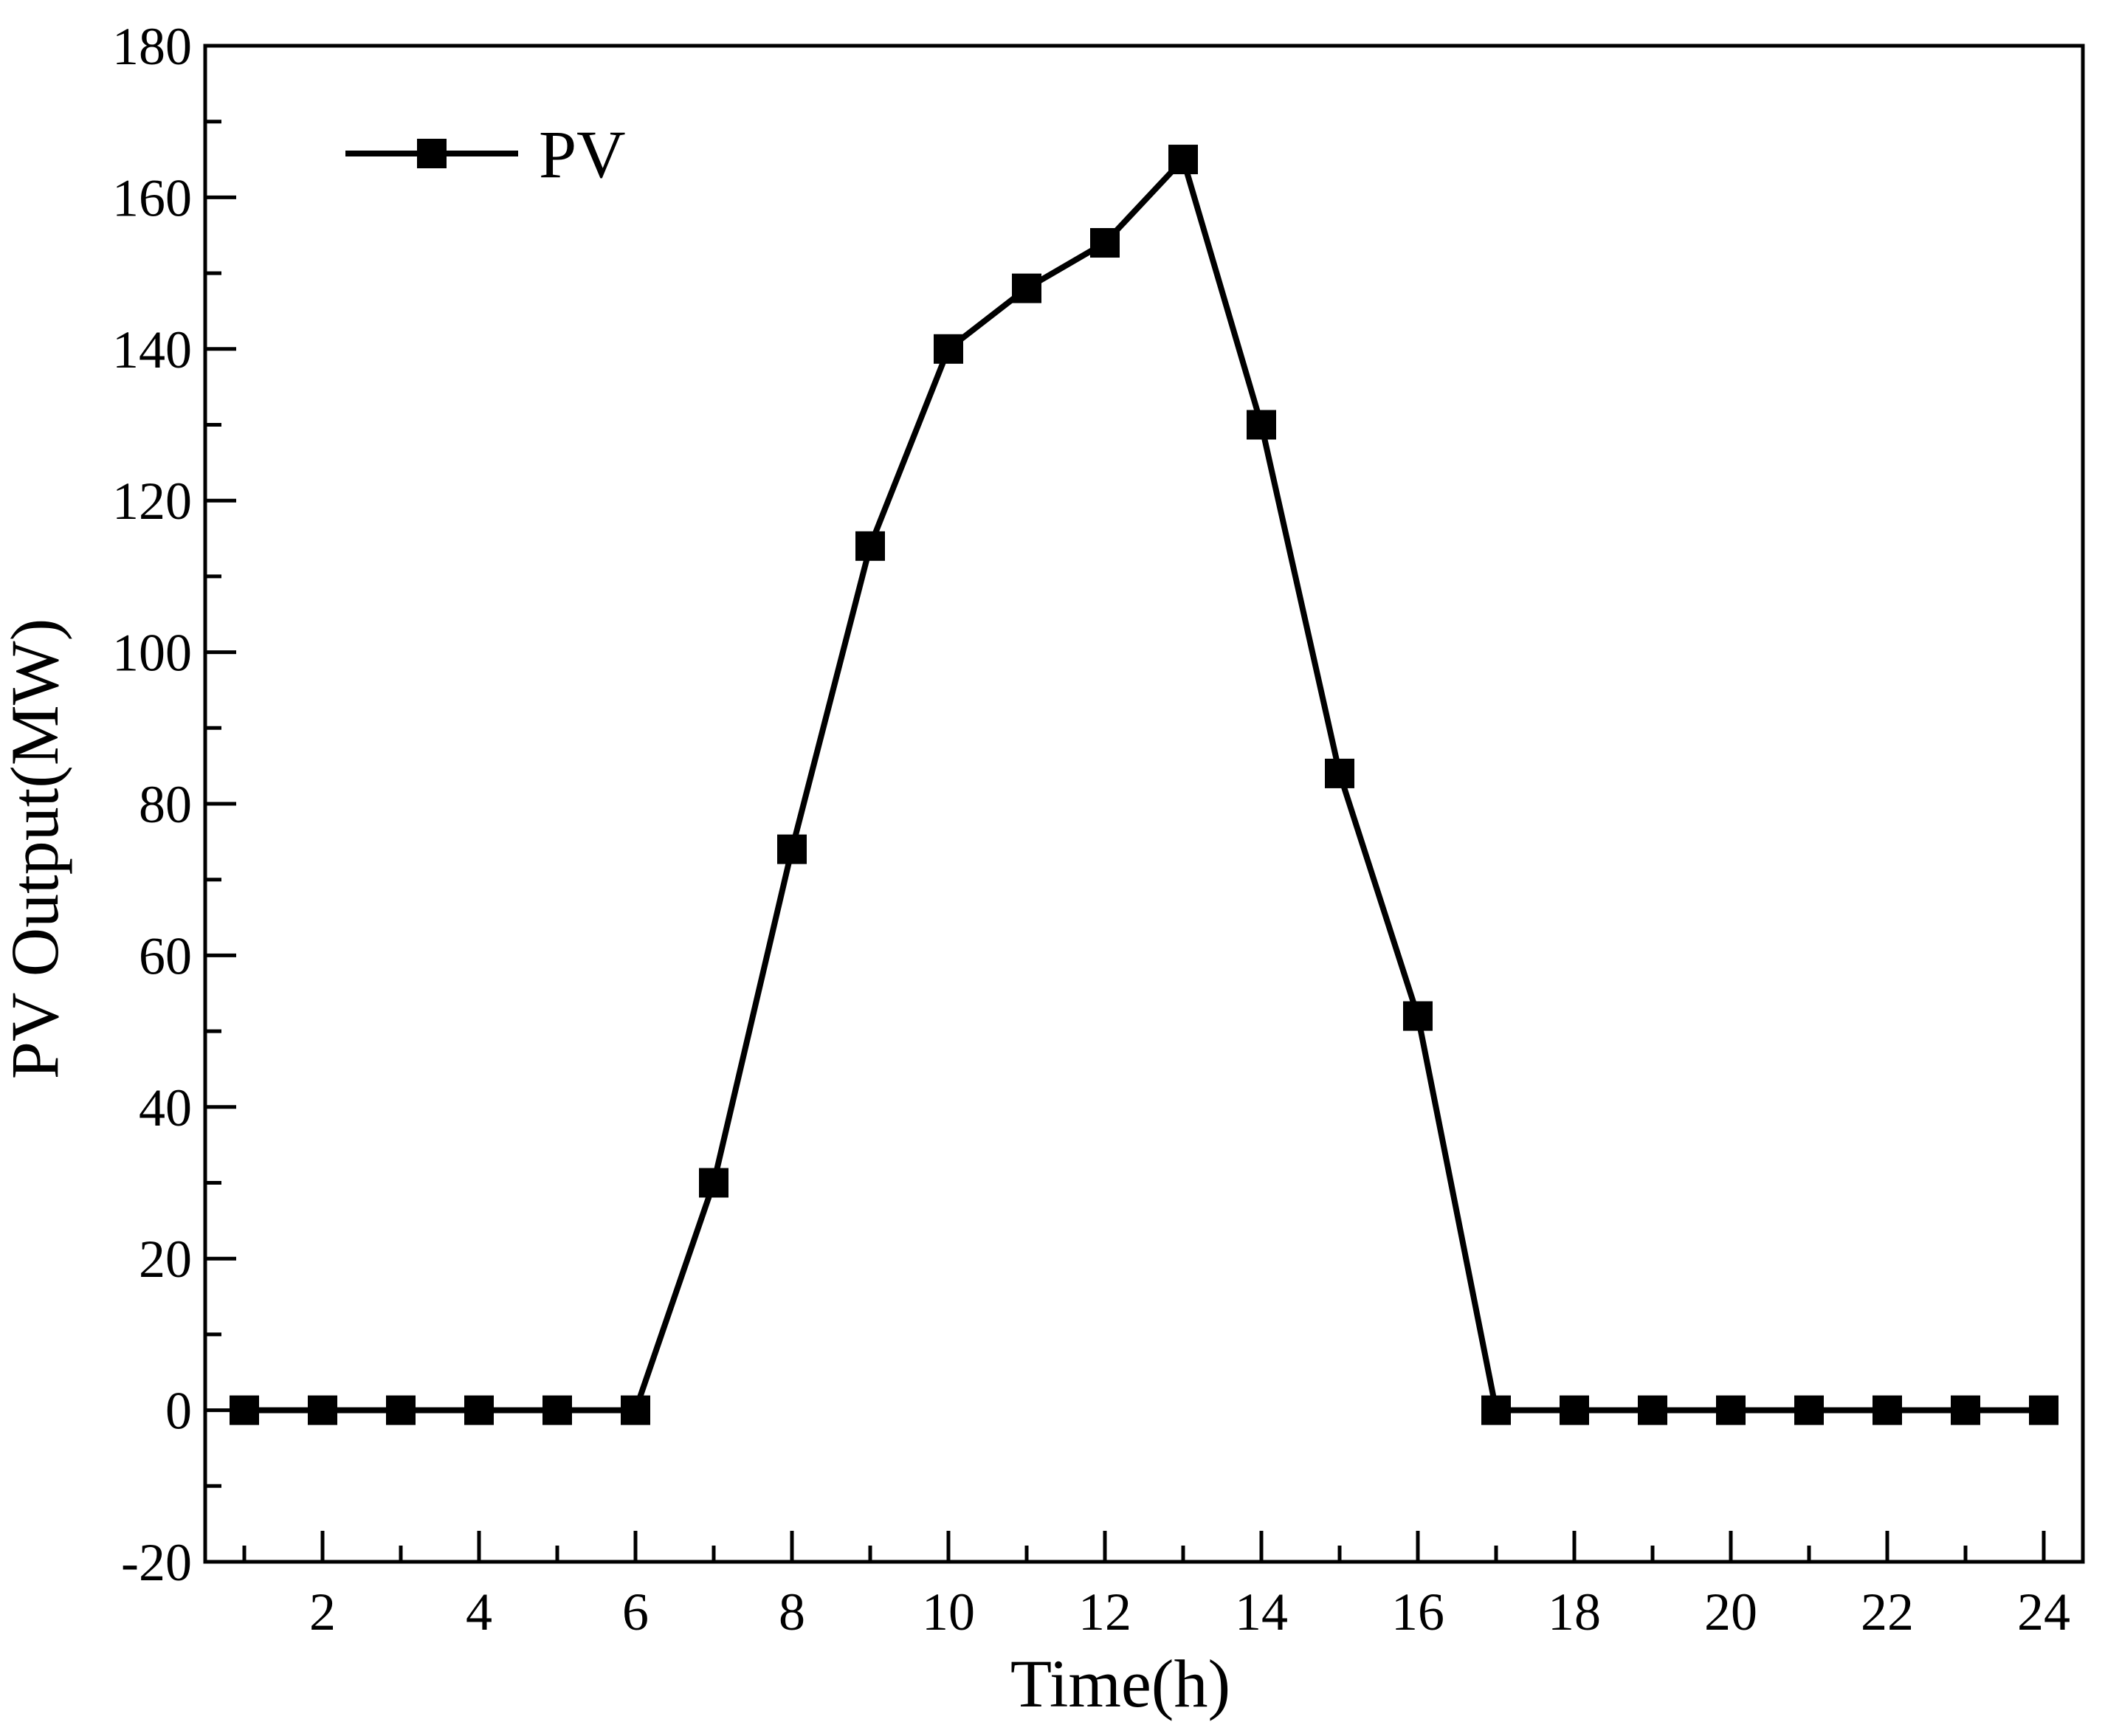  What do you see at coordinates (36, 849) in the screenshot?
I see `y-axis-title: PV Output(MW)` at bounding box center [36, 849].